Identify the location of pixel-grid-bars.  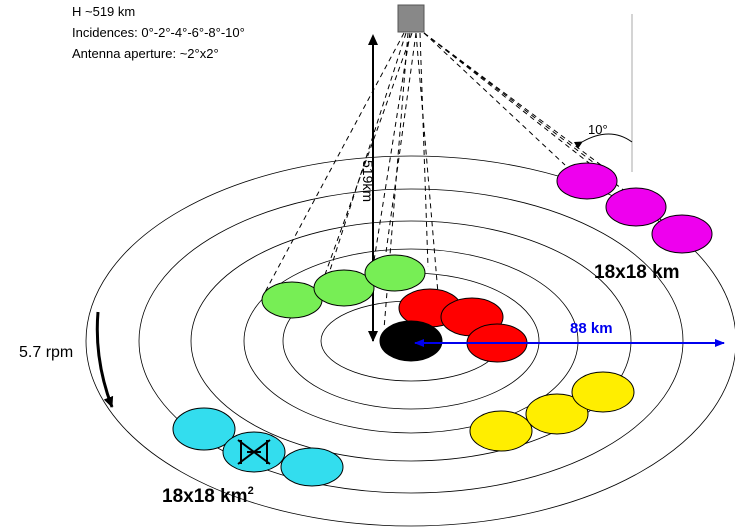
(254, 452).